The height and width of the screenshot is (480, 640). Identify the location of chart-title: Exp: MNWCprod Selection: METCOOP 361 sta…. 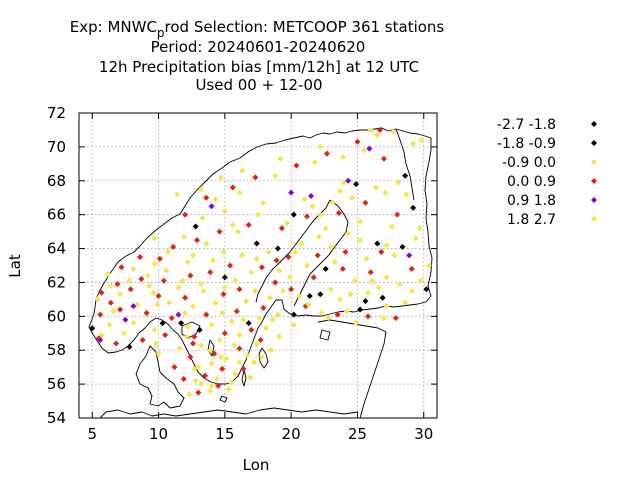
(257, 56).